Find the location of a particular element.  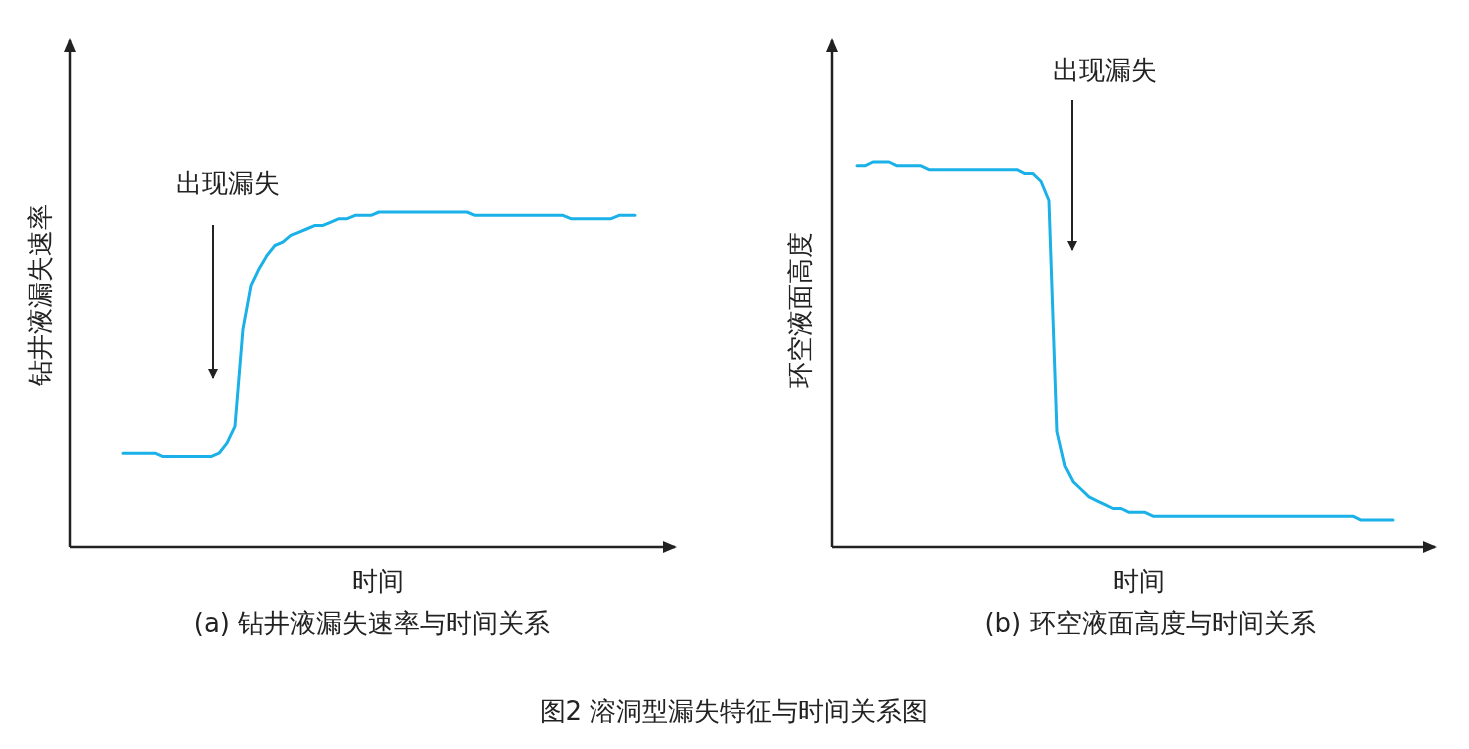

caption: 图2 溶洞型漏失特征与时间关系图 is located at coordinates (734, 711).